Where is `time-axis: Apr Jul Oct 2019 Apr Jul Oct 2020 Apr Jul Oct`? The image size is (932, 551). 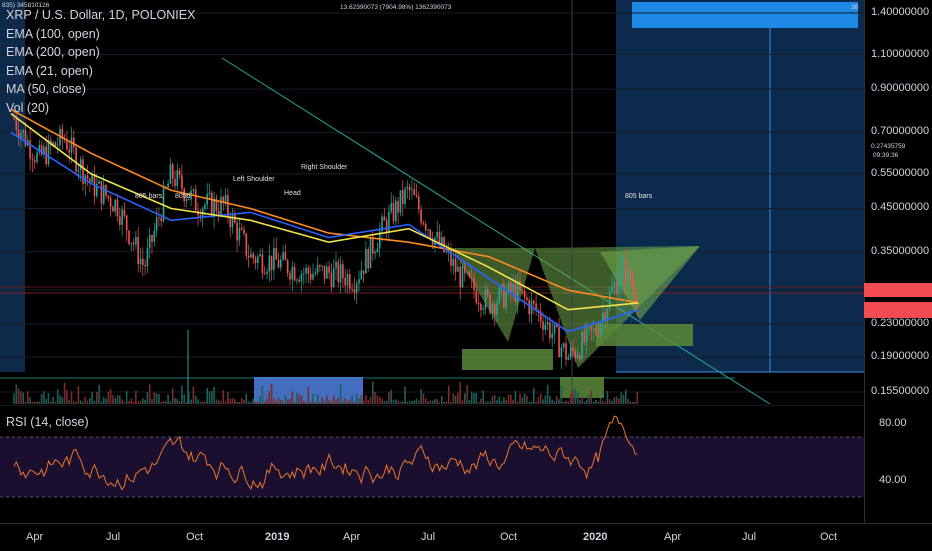 time-axis: Apr Jul Oct 2019 Apr Jul Oct 2020 Apr Jul Oct is located at coordinates (466, 537).